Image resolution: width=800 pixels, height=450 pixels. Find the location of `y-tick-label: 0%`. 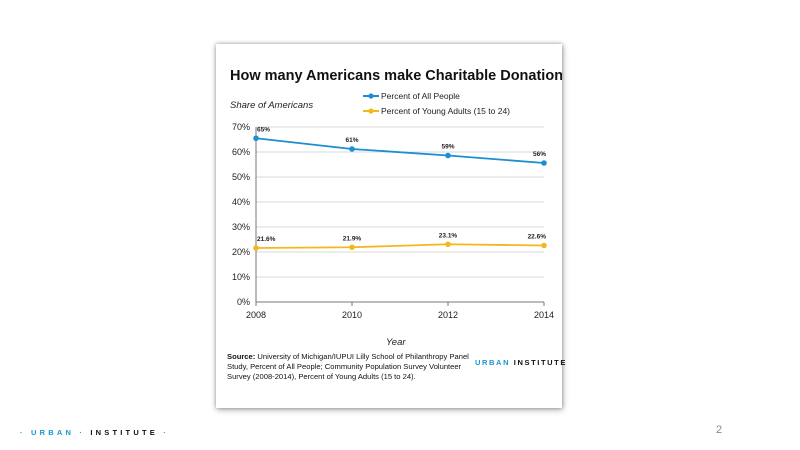

y-tick-label: 0% is located at coordinates (243, 302).